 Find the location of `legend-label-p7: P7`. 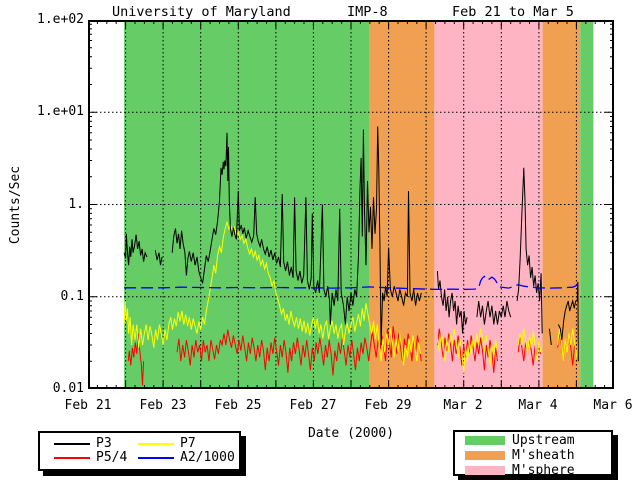

legend-label-p7: P7 is located at coordinates (188, 443).